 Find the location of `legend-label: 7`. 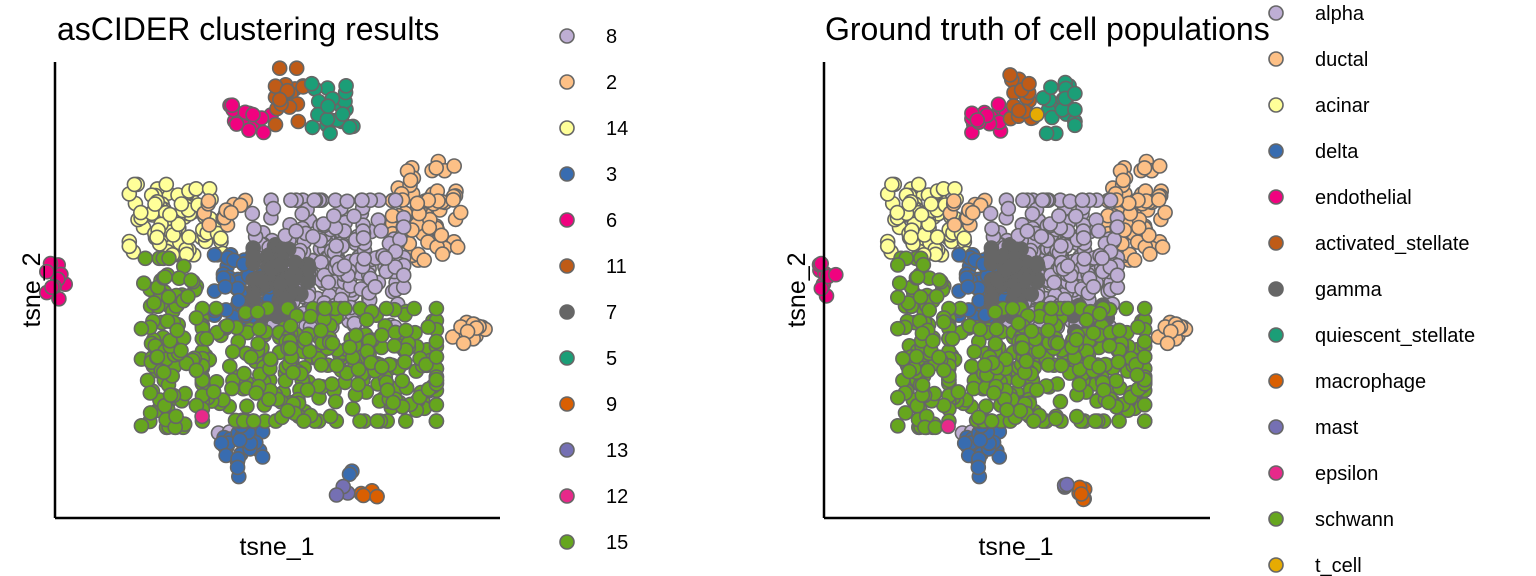

legend-label: 7 is located at coordinates (611, 313).